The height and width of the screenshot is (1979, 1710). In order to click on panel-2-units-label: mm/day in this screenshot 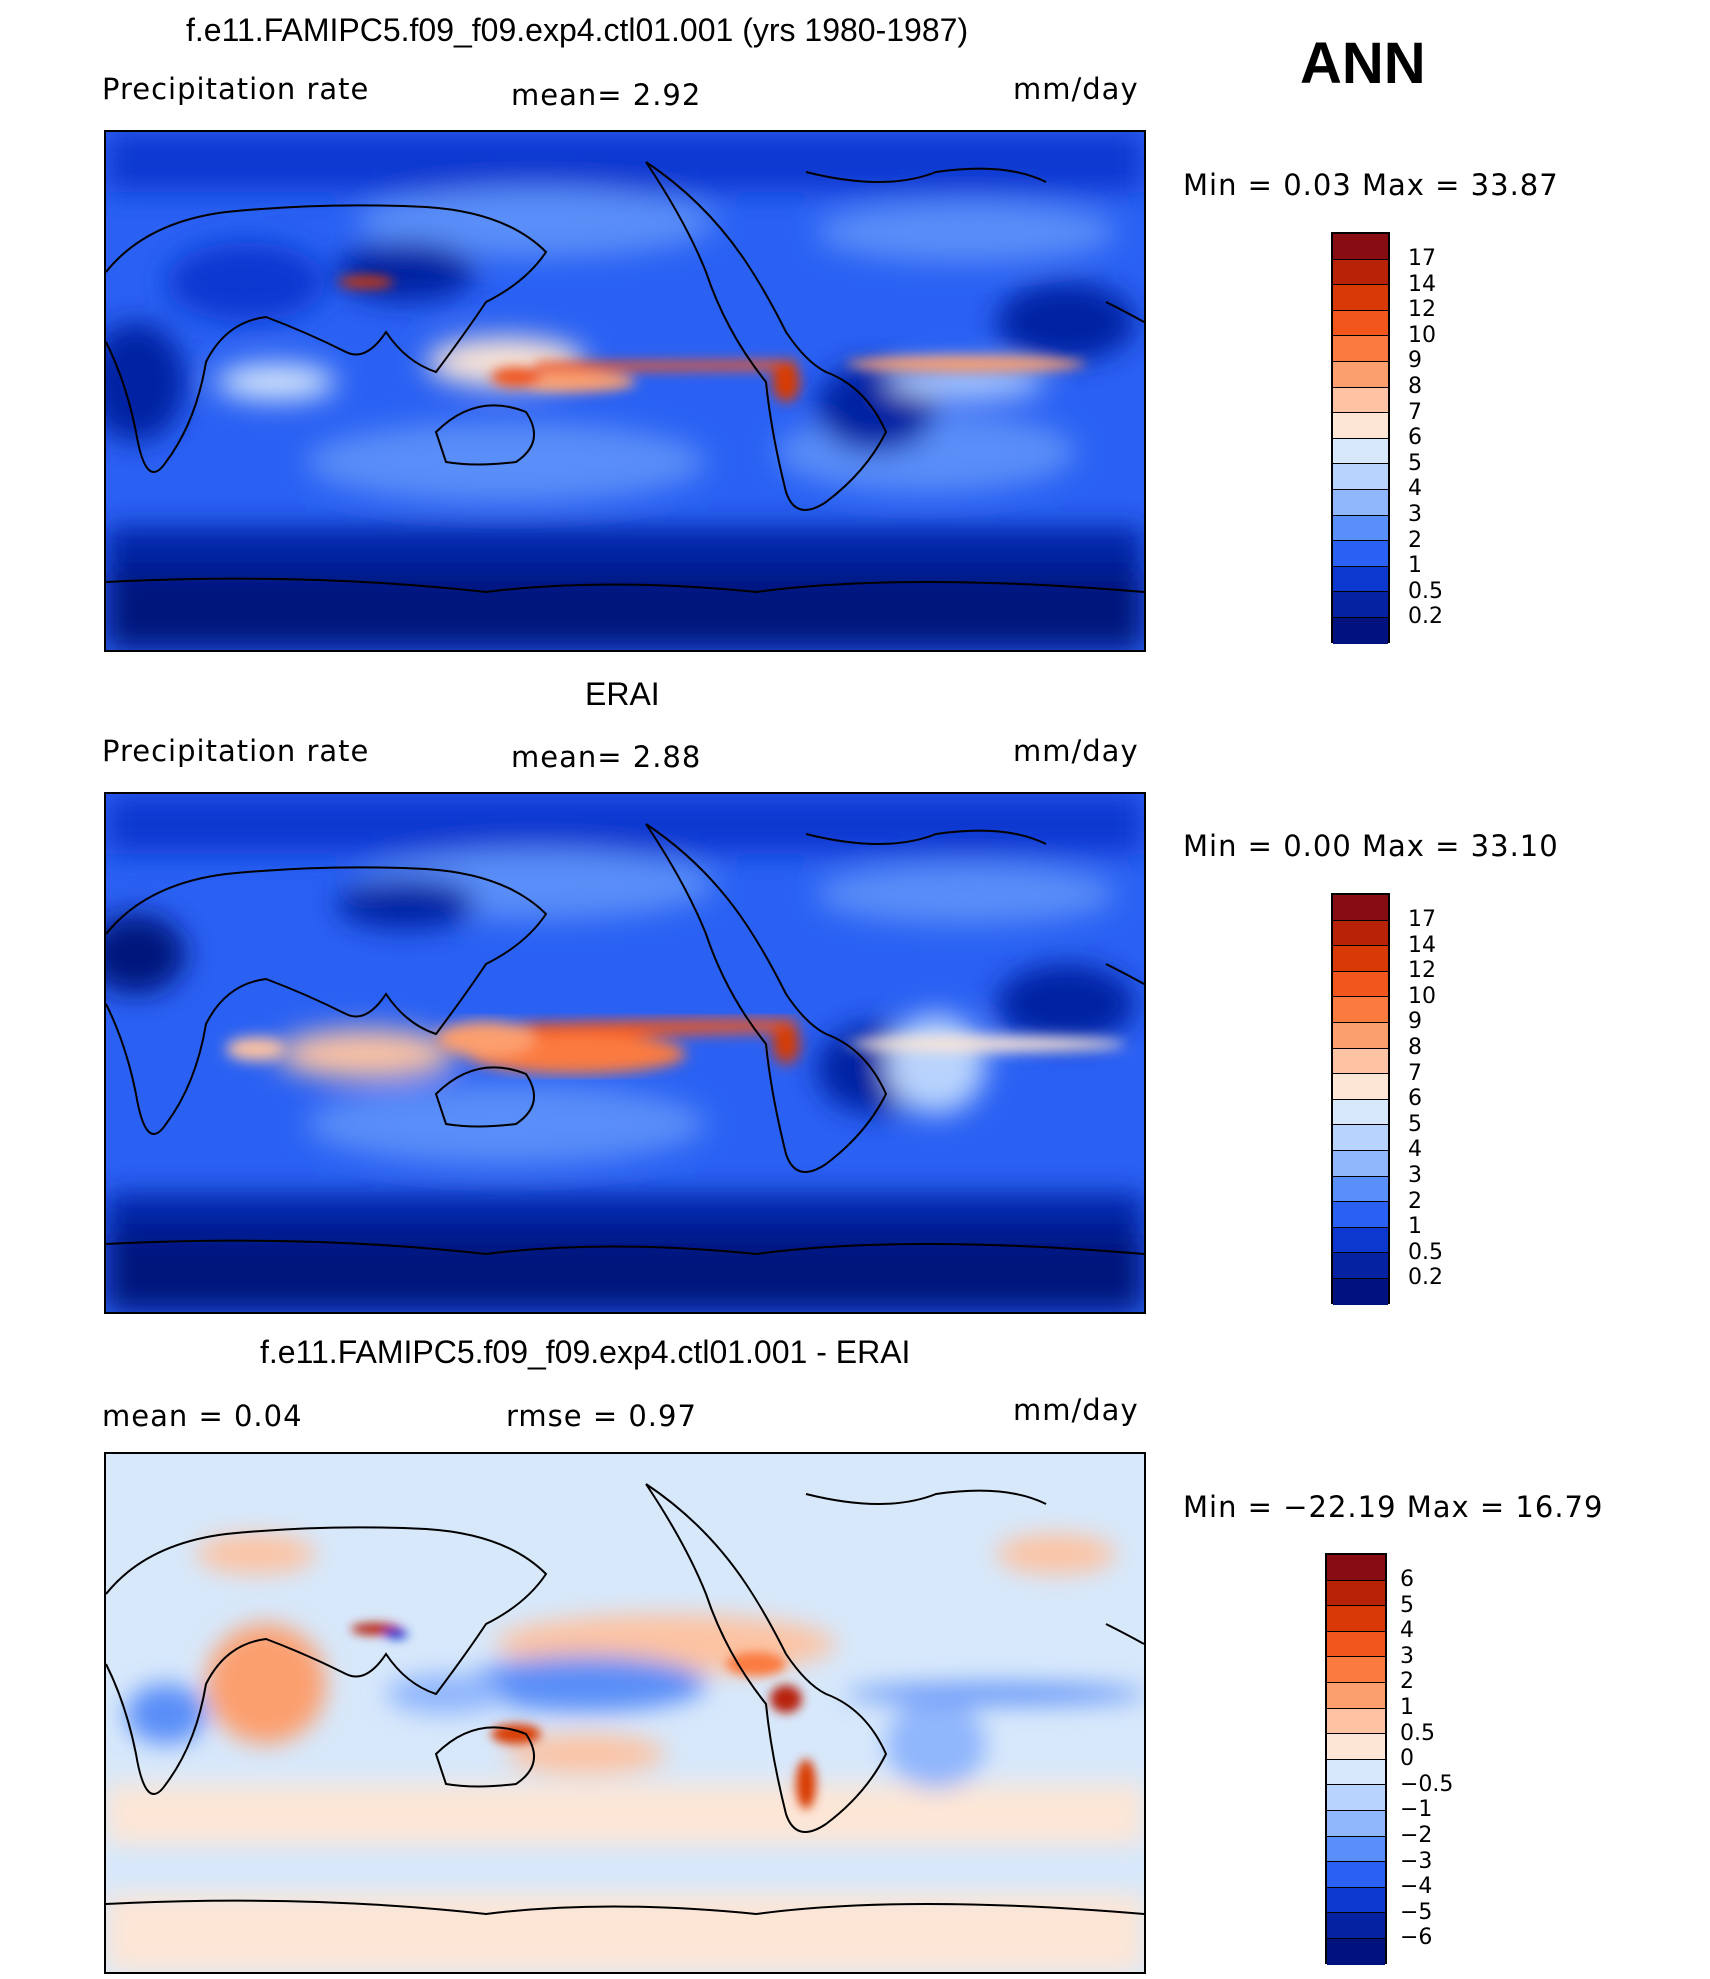, I will do `click(1076, 751)`.